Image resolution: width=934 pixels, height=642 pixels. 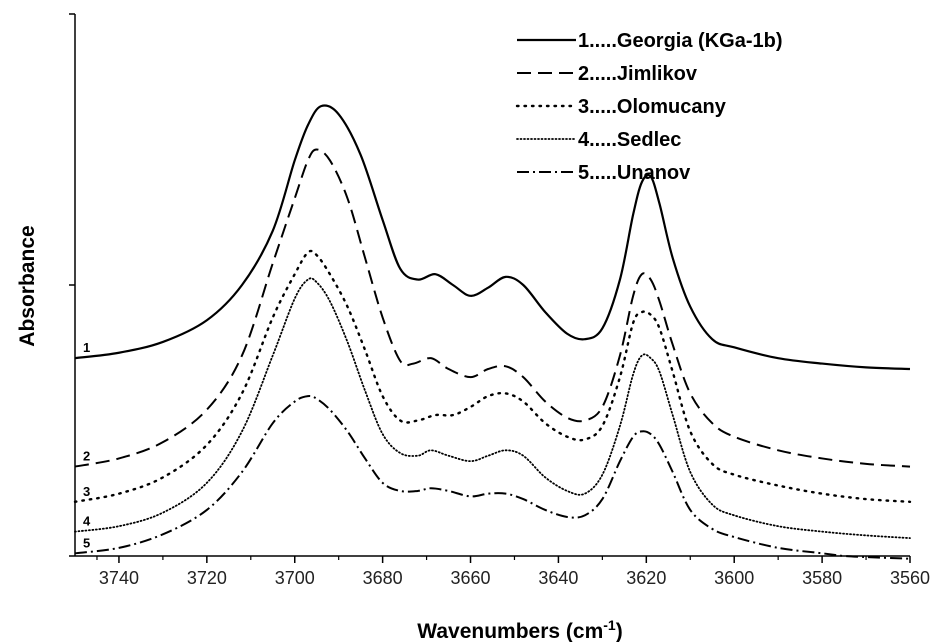 I want to click on x-axis-label-tail: ), so click(x=619, y=631).